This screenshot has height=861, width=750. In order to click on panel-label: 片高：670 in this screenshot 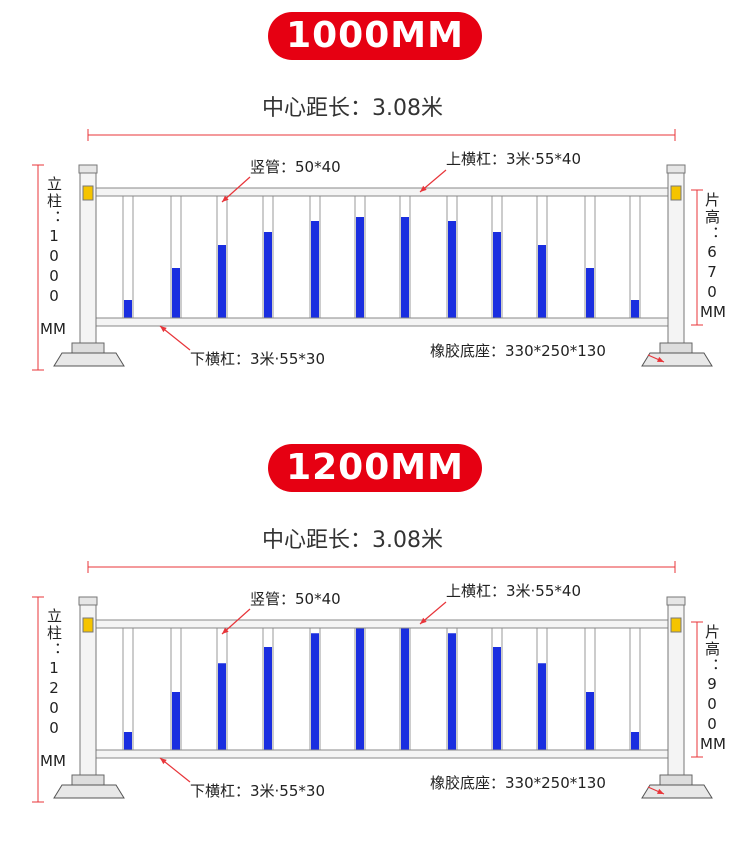, I will do `click(712, 247)`.